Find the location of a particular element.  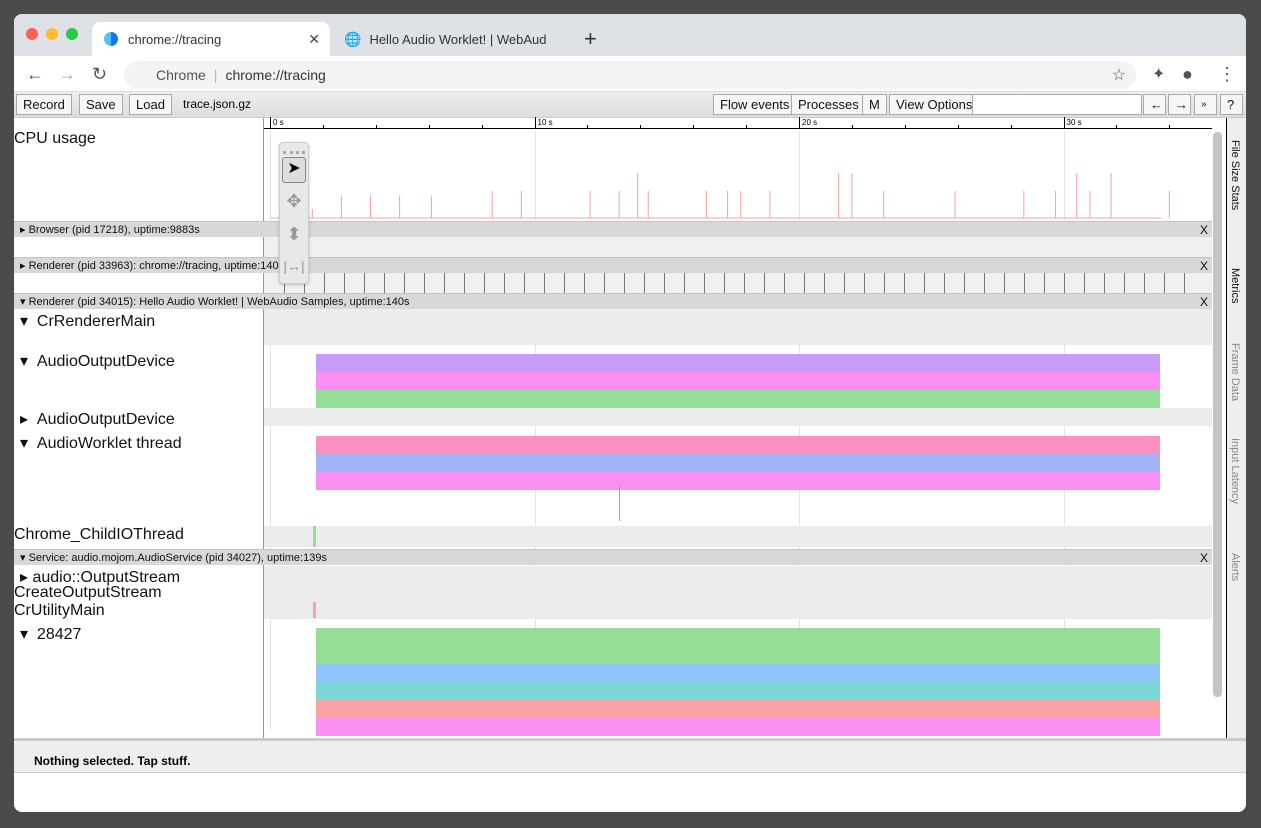

tab-audio-worklet: 🌐 Hello Audio Worklet! | WebAud is located at coordinates (451, 39).